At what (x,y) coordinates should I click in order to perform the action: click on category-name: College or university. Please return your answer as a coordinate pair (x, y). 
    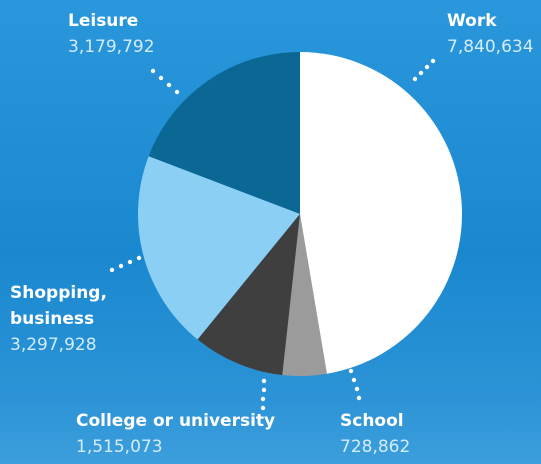
    Looking at the image, I should click on (176, 421).